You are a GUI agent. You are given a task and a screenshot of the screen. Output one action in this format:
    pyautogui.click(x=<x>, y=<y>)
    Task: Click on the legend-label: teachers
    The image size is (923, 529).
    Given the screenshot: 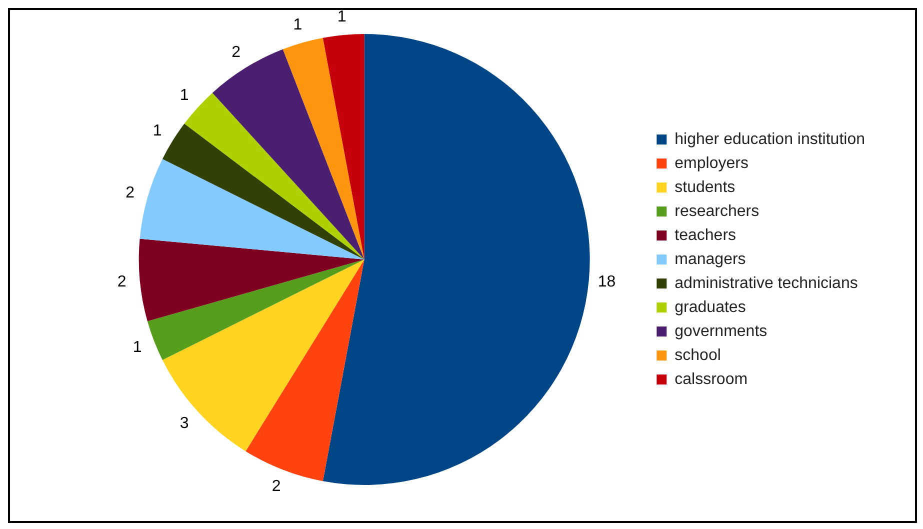 What is the action you would take?
    pyautogui.click(x=705, y=235)
    